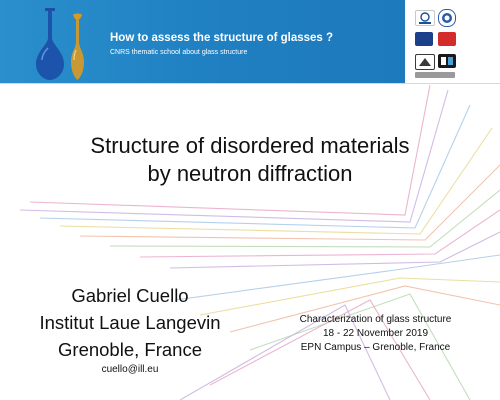 Image resolution: width=500 pixels, height=400 pixels. I want to click on event-dates: 18 - 22 November 2019, so click(375, 333).